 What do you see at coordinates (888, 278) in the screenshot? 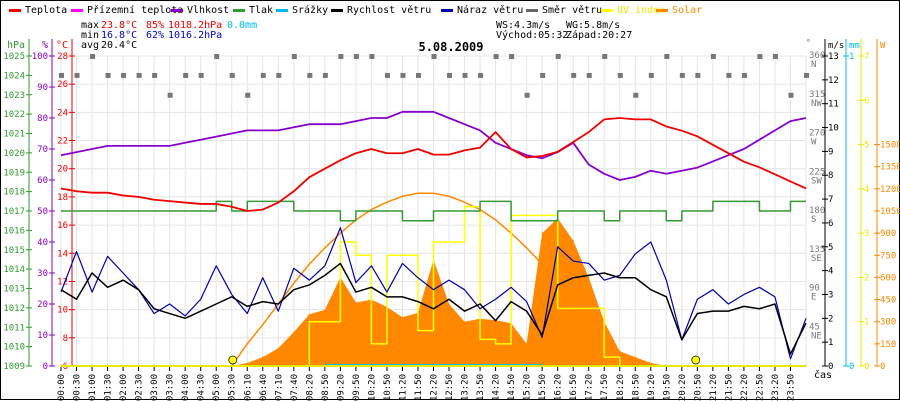
I see `solar-tick-label: 600` at bounding box center [888, 278].